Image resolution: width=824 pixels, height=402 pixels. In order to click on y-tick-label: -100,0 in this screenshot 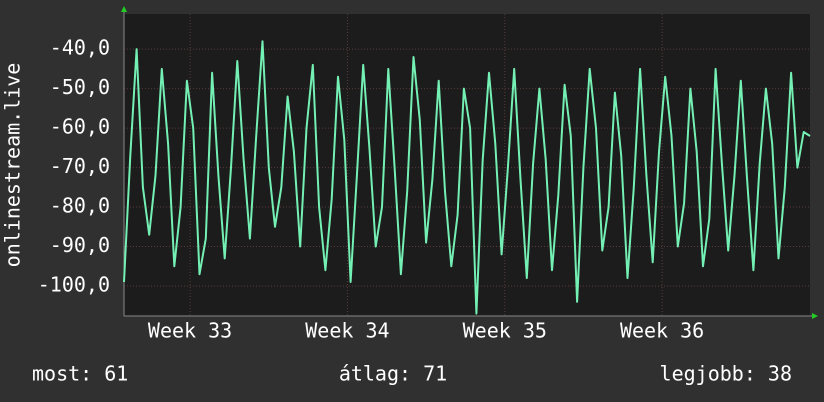, I will do `click(74, 284)`.